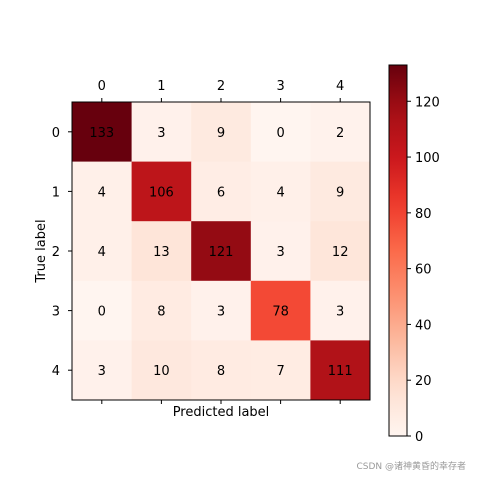 This screenshot has width=480, height=480. I want to click on heatmap-cell-r1-c3, so click(280, 191).